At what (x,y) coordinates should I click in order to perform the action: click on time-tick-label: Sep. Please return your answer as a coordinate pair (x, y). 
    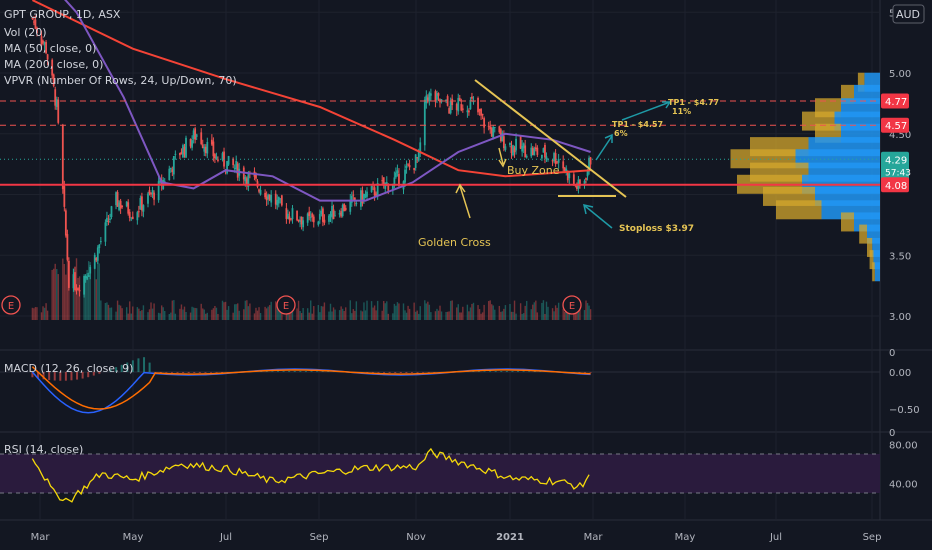
    Looking at the image, I should click on (319, 537).